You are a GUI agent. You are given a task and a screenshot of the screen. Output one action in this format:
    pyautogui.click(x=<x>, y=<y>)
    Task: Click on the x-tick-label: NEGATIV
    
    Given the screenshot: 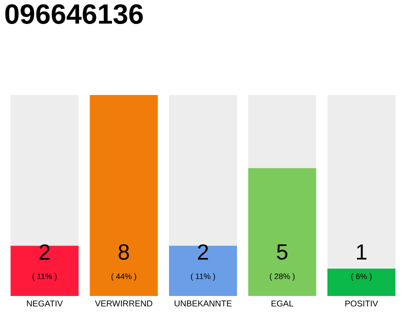 What is the action you would take?
    pyautogui.click(x=45, y=303)
    